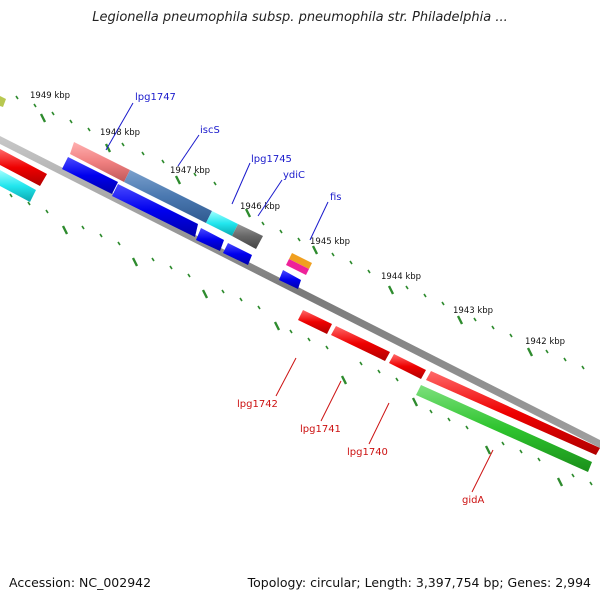 This screenshot has width=600, height=600. Describe the element at coordinates (260, 207) in the screenshot. I see `kbp-label: 1946 kbp` at that location.